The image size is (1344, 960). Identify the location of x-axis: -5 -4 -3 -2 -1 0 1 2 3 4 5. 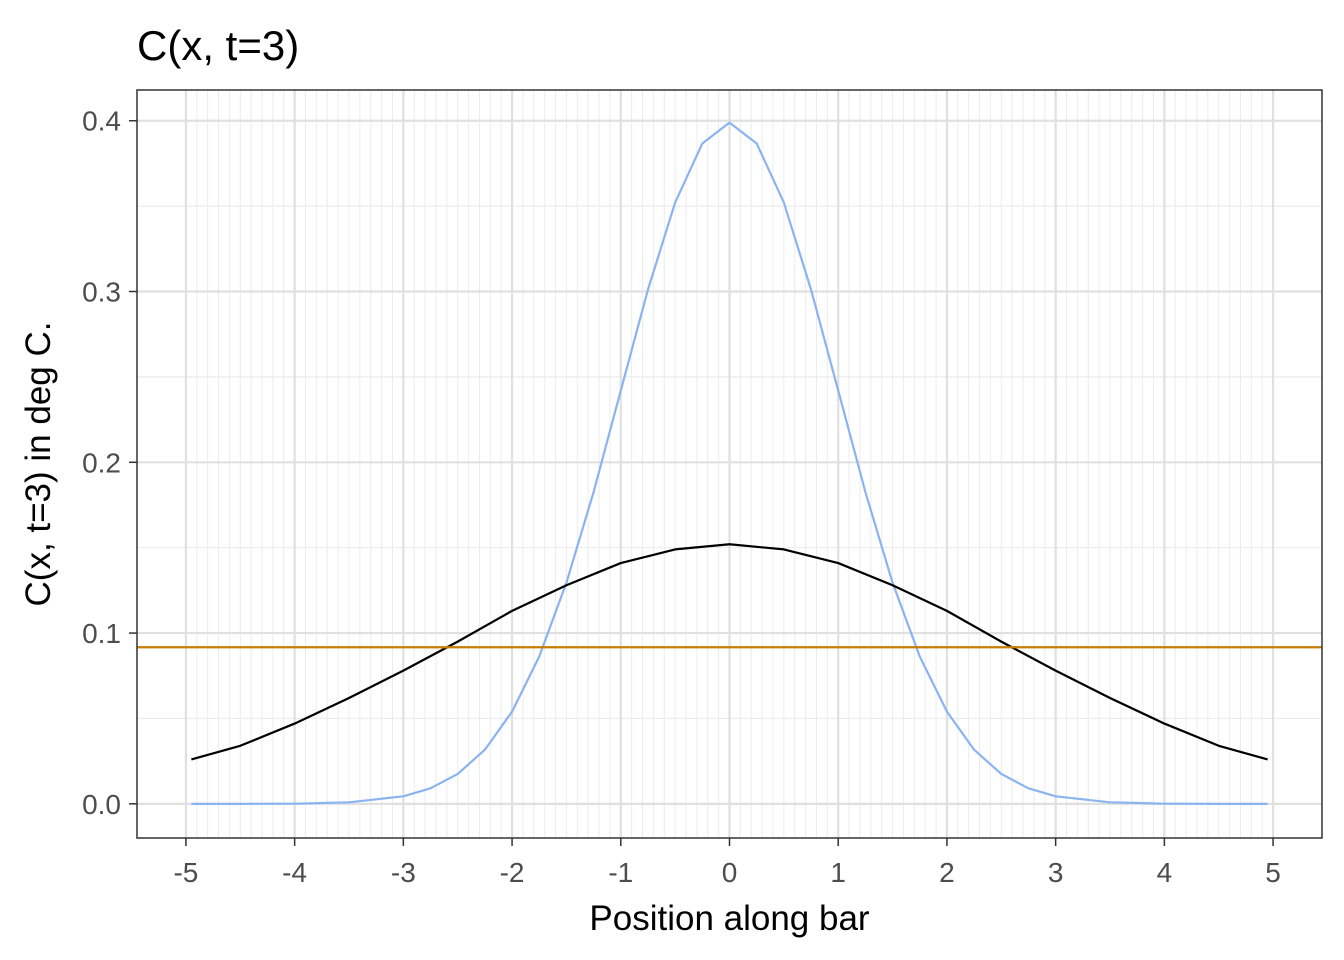
(727, 863).